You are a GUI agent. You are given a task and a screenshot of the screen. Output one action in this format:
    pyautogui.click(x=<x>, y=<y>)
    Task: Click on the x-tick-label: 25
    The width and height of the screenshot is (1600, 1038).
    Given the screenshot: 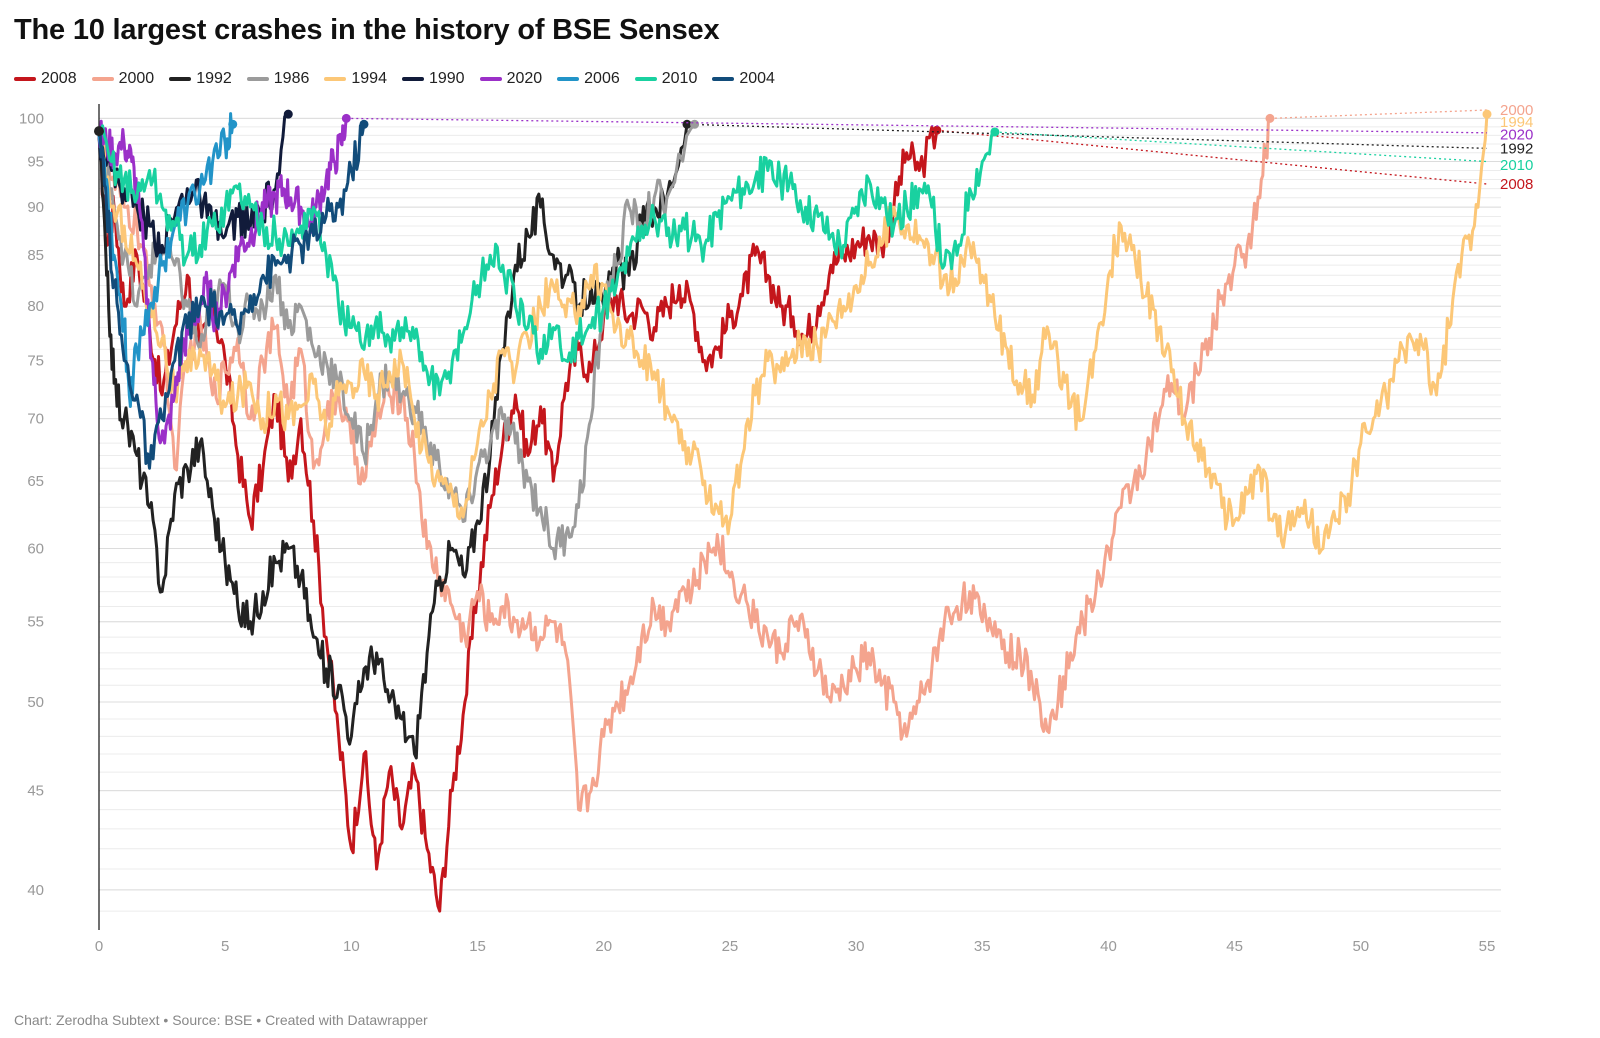 What is the action you would take?
    pyautogui.click(x=730, y=946)
    